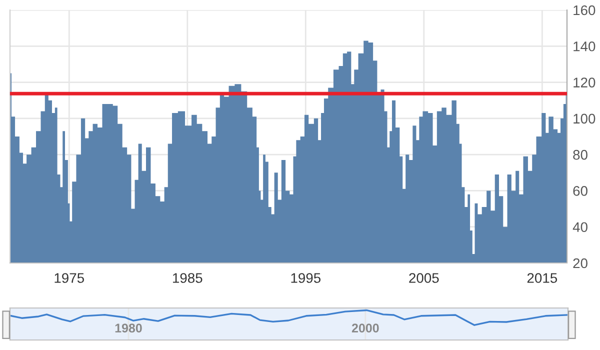 The height and width of the screenshot is (350, 600). What do you see at coordinates (424, 278) in the screenshot?
I see `x-tick-label: 2005` at bounding box center [424, 278].